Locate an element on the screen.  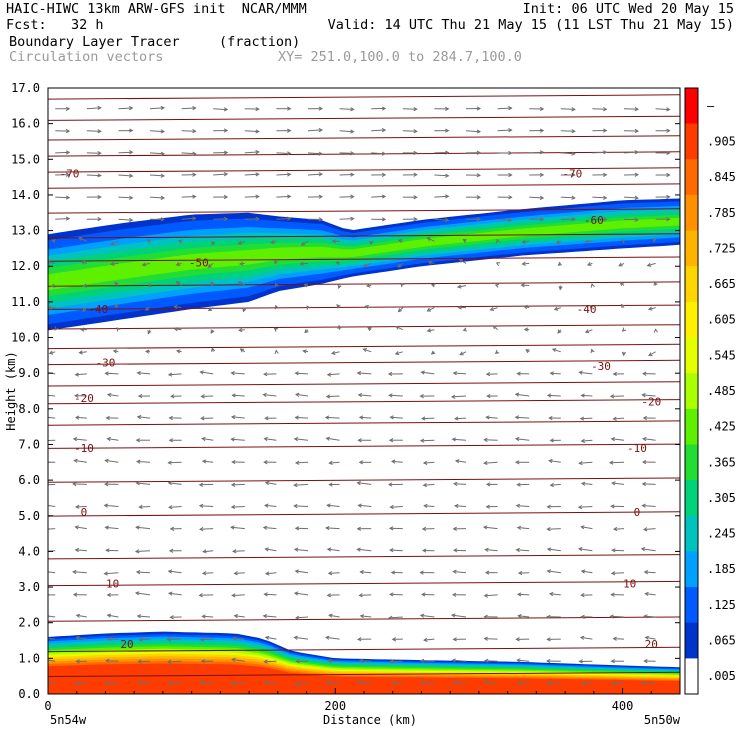
cross-section-xy: XY= 251.0,100.0 to 284.7,100.0 is located at coordinates (400, 57).